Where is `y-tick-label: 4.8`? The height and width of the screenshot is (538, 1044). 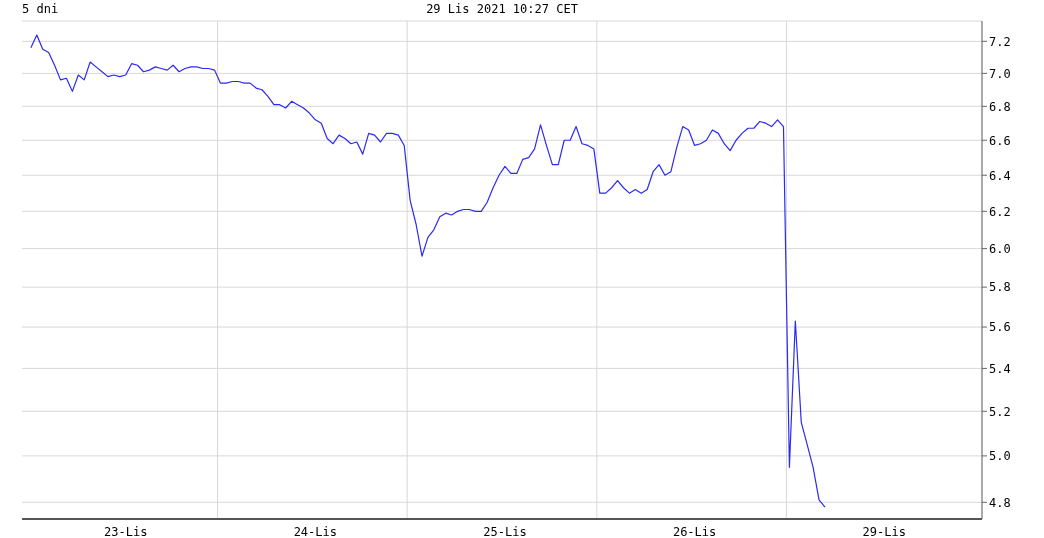
y-tick-label: 4.8 is located at coordinates (1000, 502).